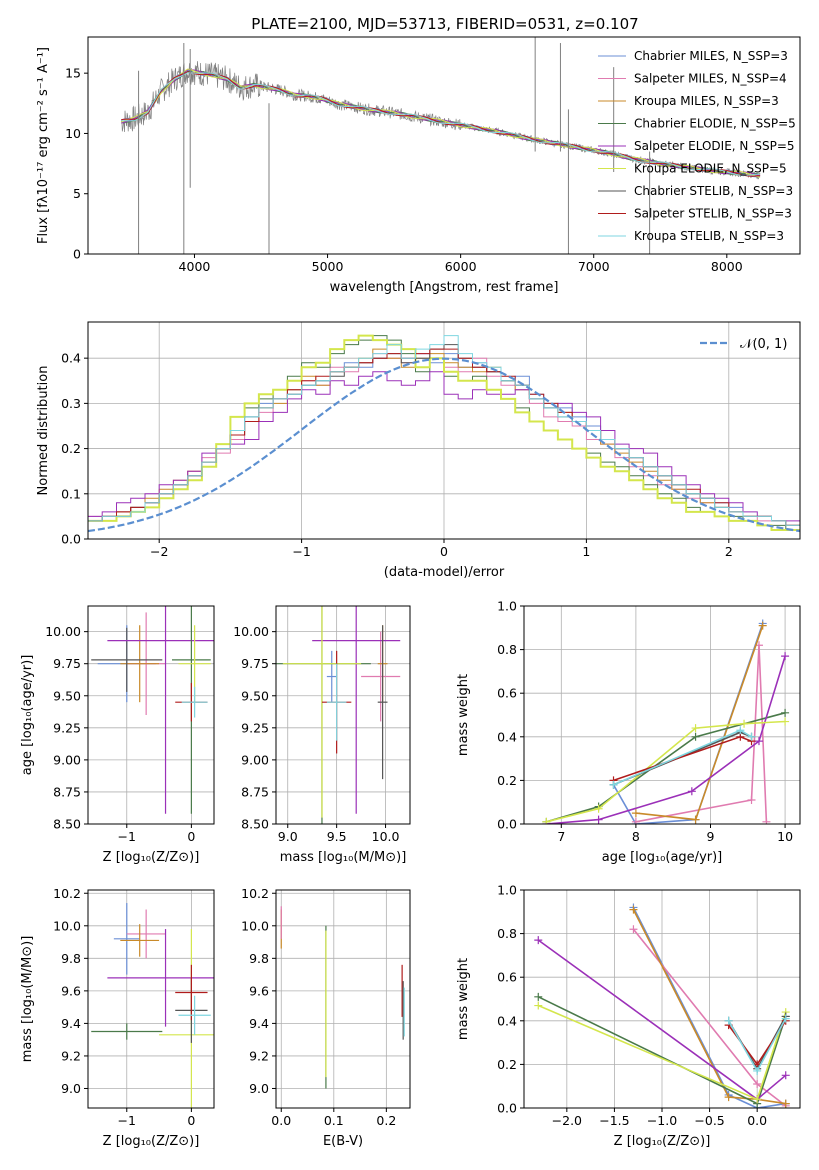 Image resolution: width=819 pixels, height=1170 pixels. What do you see at coordinates (785, 836) in the screenshot?
I see `x-tick-label: 10` at bounding box center [785, 836].